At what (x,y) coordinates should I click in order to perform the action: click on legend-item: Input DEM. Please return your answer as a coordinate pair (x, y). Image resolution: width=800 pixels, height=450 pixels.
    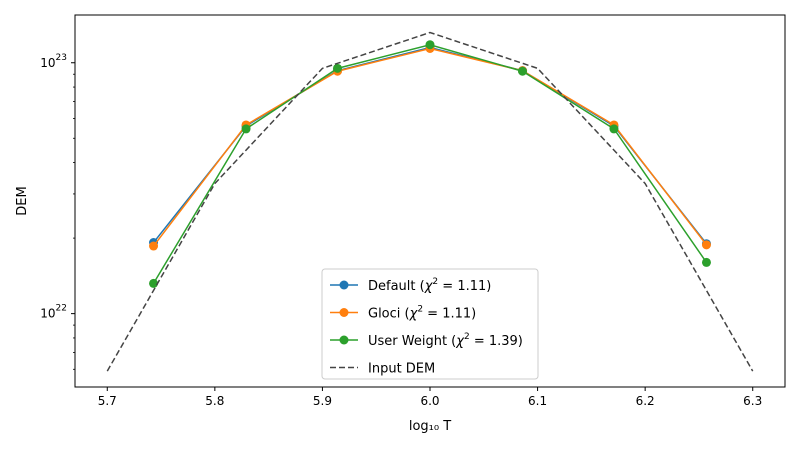
    Looking at the image, I should click on (382, 369).